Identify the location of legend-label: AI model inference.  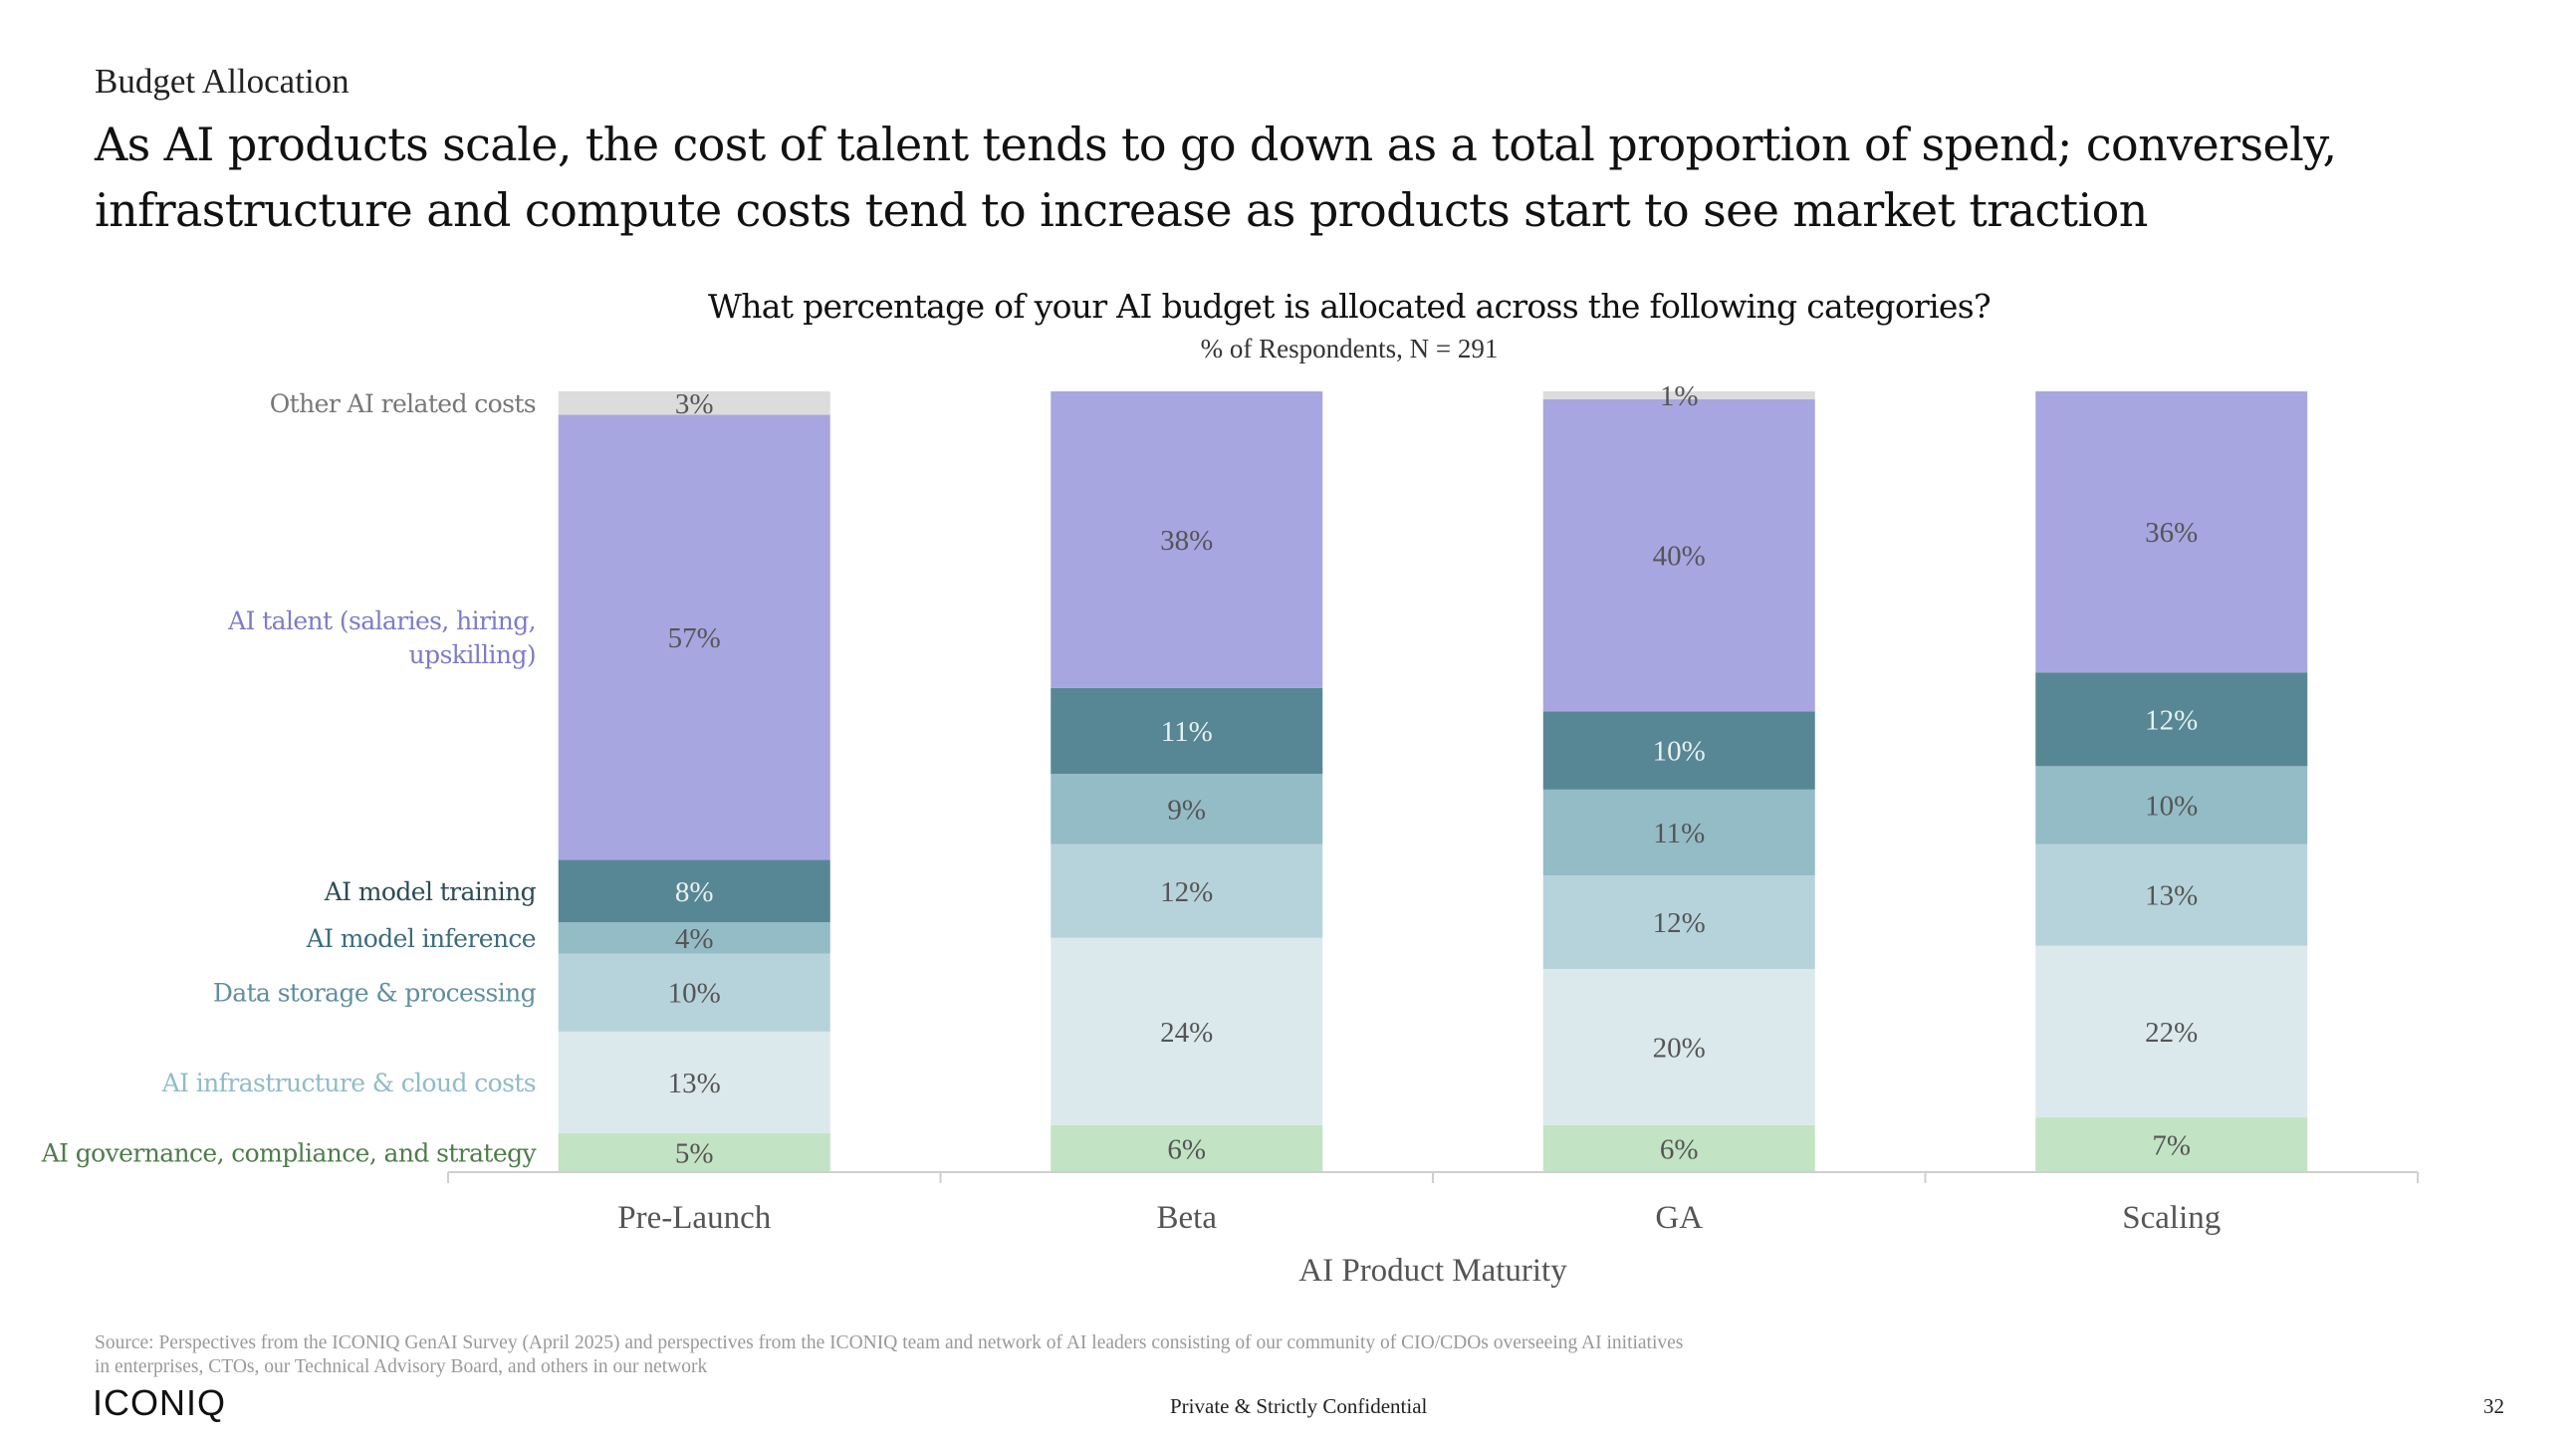
(421, 938).